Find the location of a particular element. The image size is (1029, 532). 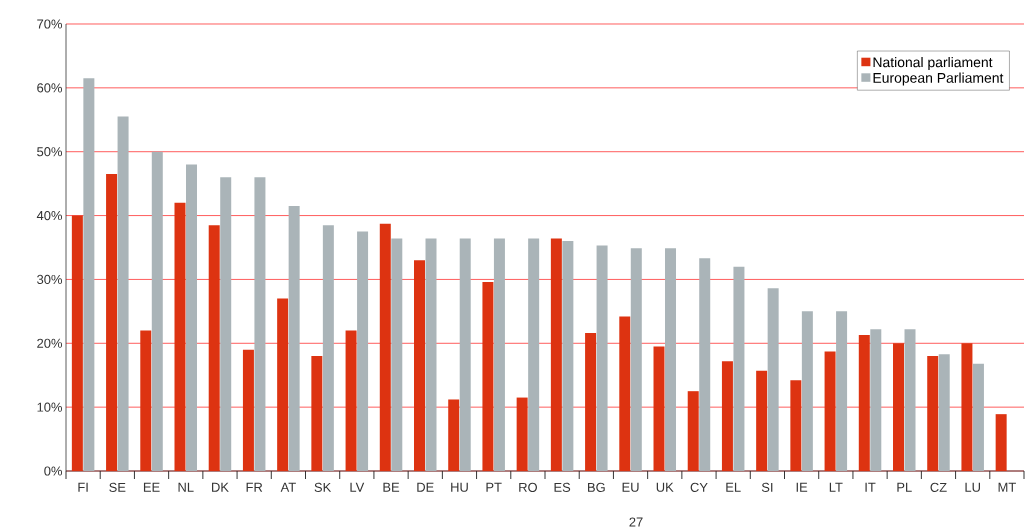

x-tick-label: LU is located at coordinates (972, 487).